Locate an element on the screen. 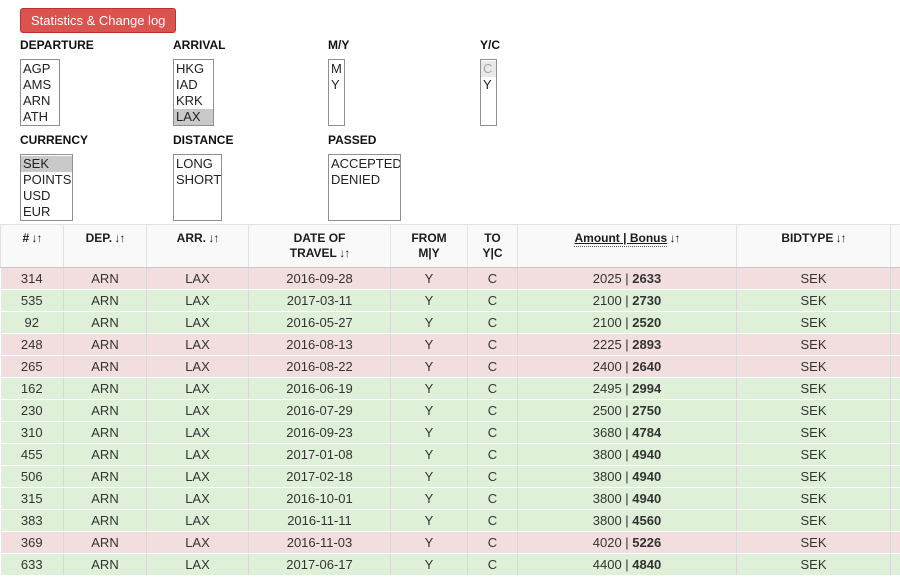  option-accepted: ACCEPTED is located at coordinates (366, 163).